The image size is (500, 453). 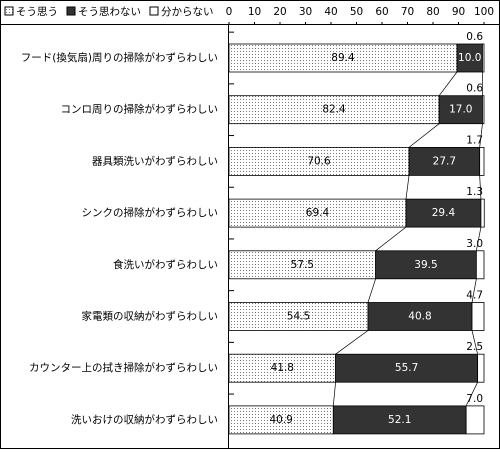 I want to click on legend-label: そう思わない, so click(x=109, y=12).